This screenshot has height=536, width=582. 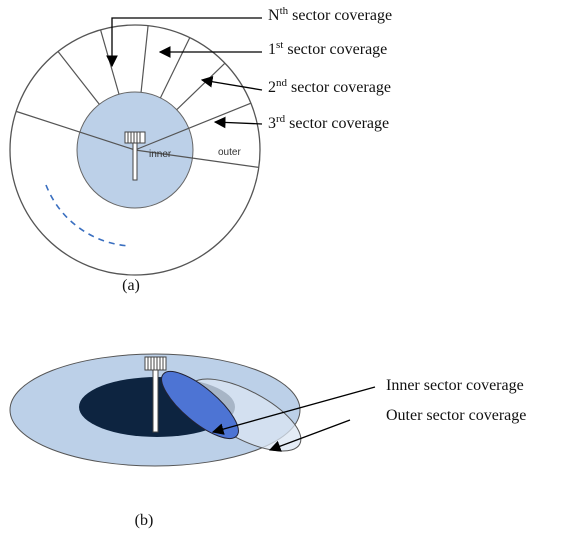 I want to click on sector-lines, so click(x=137, y=96).